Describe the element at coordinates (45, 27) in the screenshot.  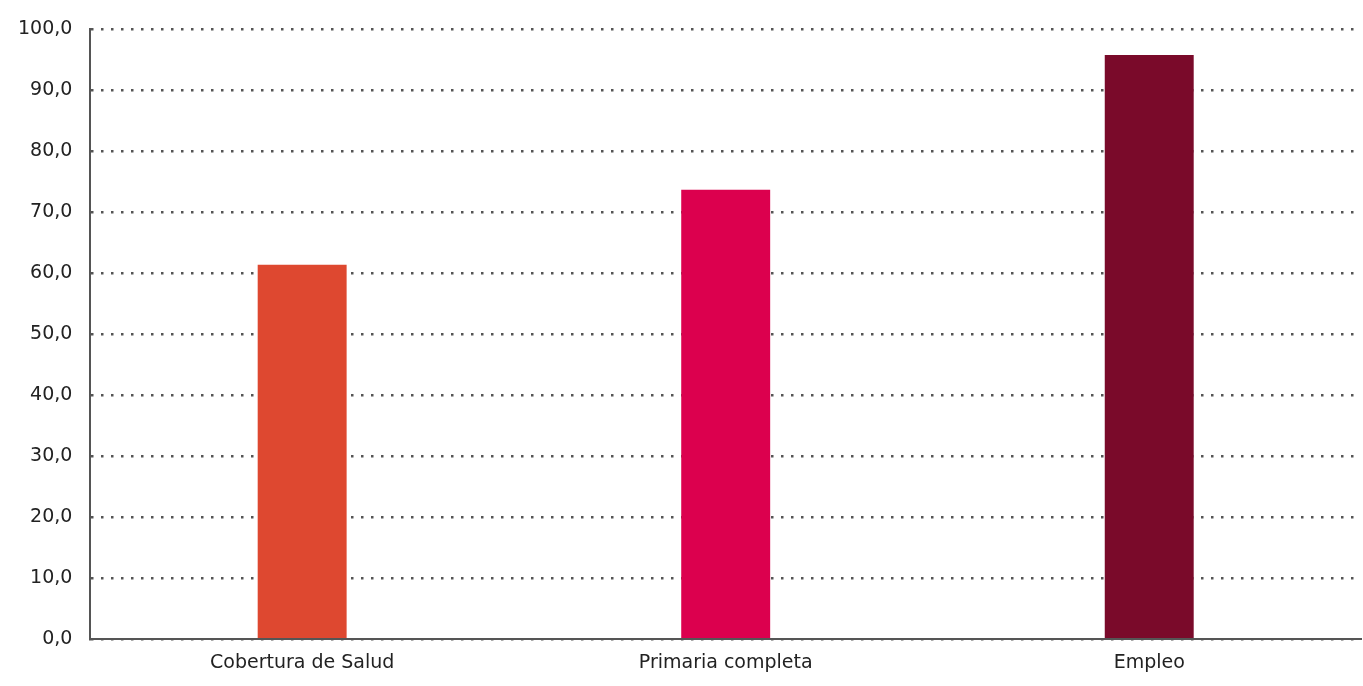
I see `y-tick-label: 100,0` at that location.